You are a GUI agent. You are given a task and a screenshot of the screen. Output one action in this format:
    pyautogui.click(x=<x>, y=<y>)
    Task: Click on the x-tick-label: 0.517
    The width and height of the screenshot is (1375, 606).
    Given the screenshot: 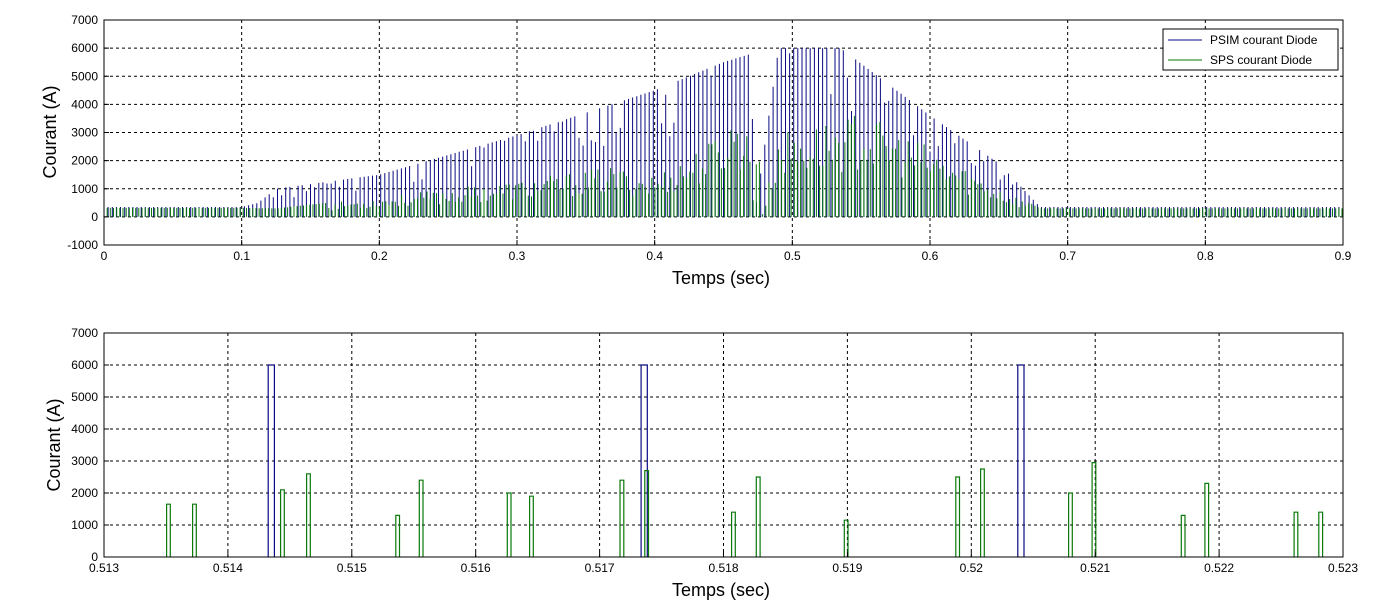 What is the action you would take?
    pyautogui.click(x=600, y=568)
    